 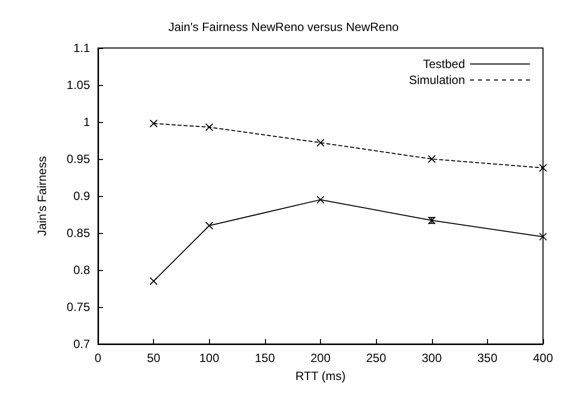 I want to click on x-tick-label: 50, so click(x=153, y=358).